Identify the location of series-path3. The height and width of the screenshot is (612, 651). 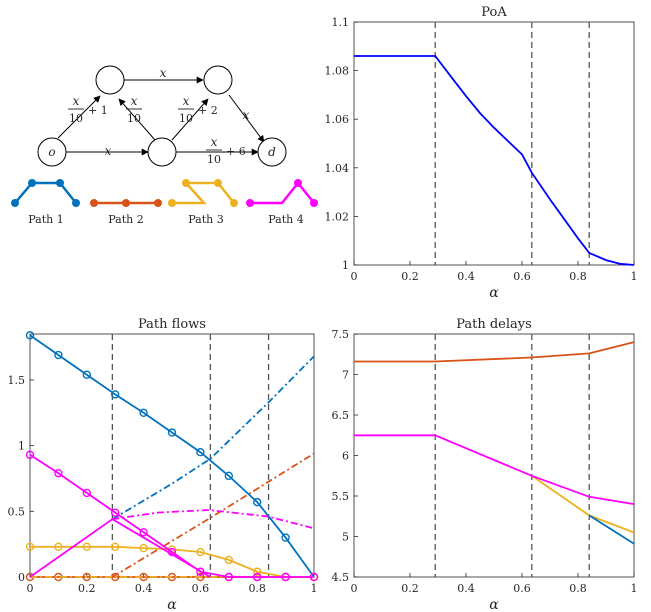
(583, 504).